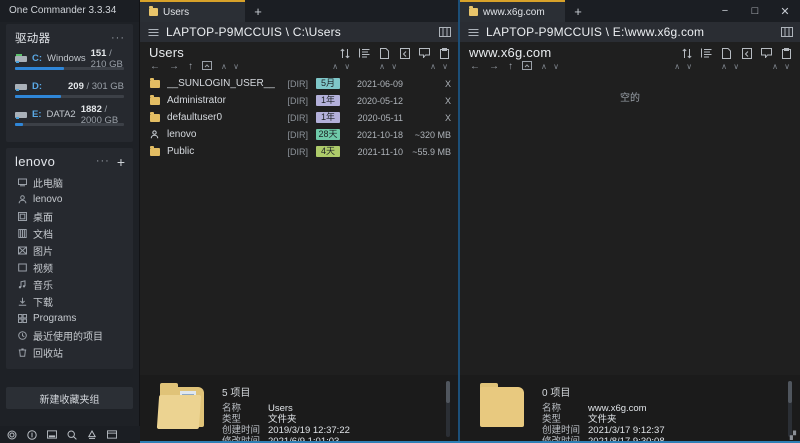 The height and width of the screenshot is (443, 800). I want to click on table-row: __SUNLOGIN_USER__ [DIR] 5月 2021-06-09 X, so click(299, 83).